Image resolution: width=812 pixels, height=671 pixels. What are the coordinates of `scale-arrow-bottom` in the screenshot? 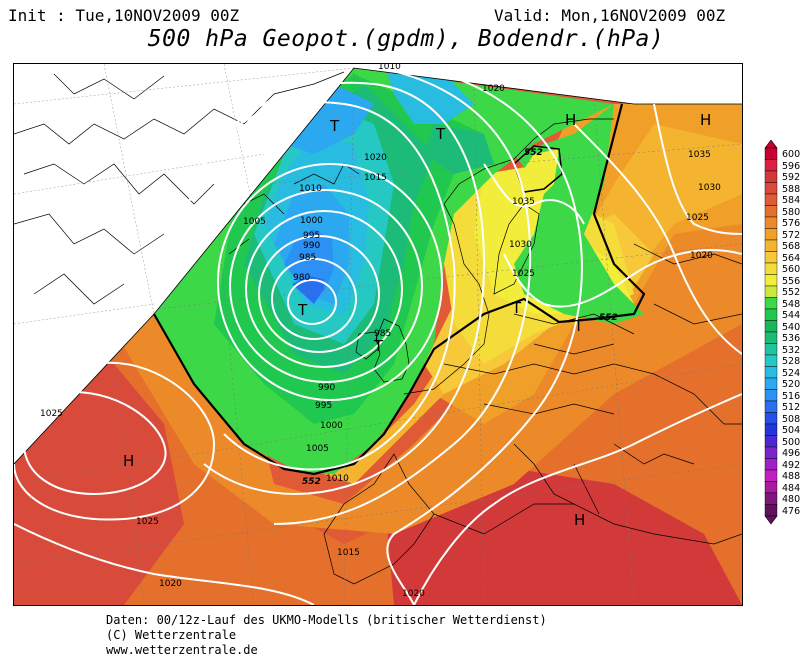 It's located at (771, 520).